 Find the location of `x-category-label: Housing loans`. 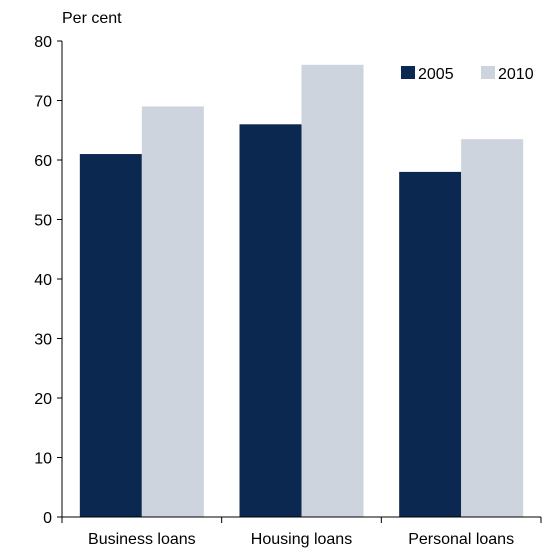

x-category-label: Housing loans is located at coordinates (301, 539).